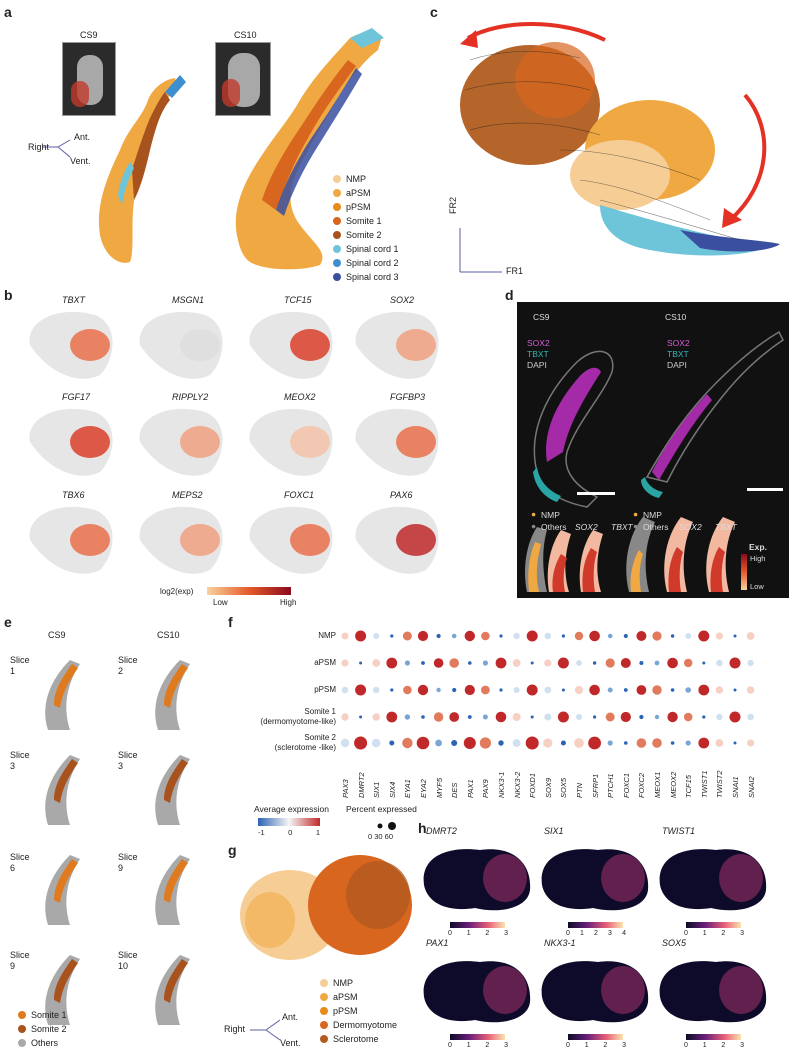 The width and height of the screenshot is (800, 1056). Describe the element at coordinates (366, 193) in the screenshot. I see `legend-item: aPSM` at that location.